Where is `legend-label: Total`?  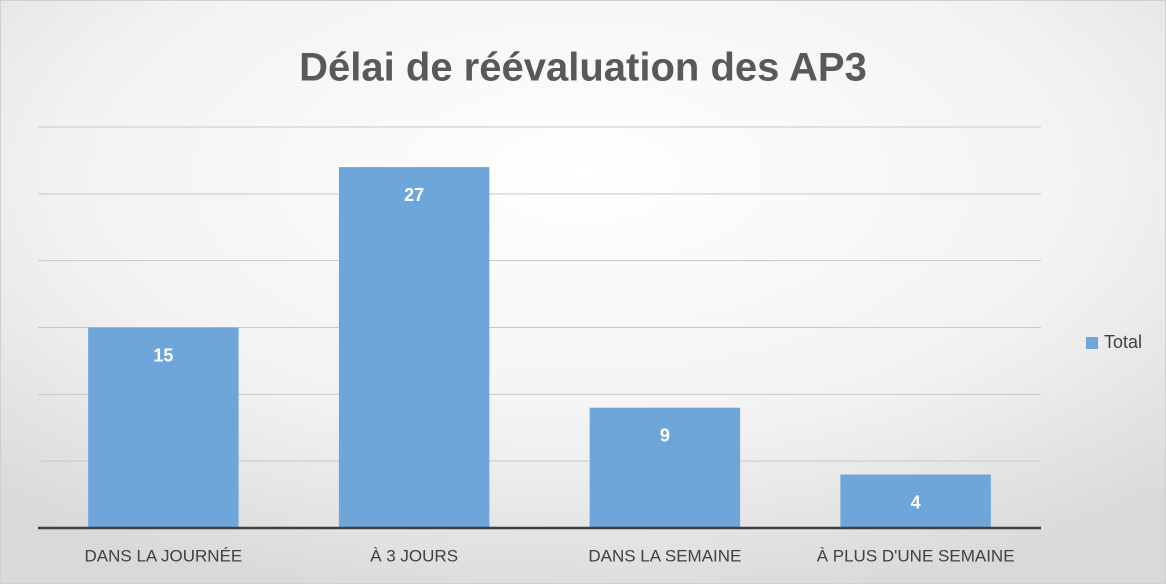
legend-label: Total is located at coordinates (1123, 342).